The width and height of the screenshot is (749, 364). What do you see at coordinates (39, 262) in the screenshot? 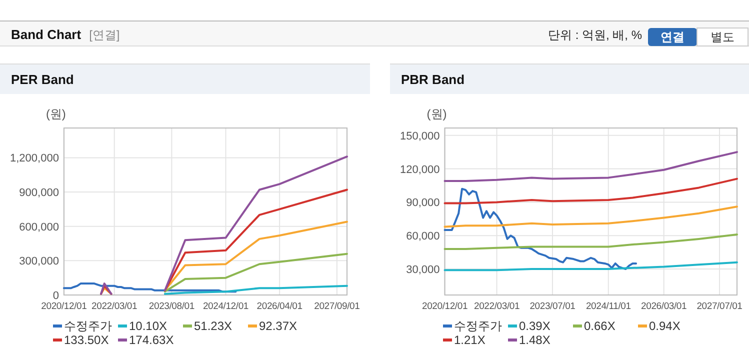
I see `y-tick-label: 300,000` at bounding box center [39, 262].